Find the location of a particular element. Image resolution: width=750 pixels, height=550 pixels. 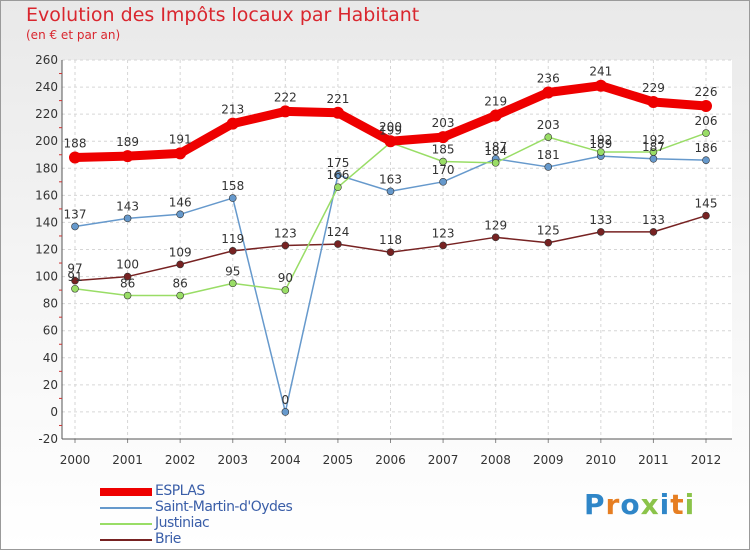

data-label: 95 is located at coordinates (232, 271).